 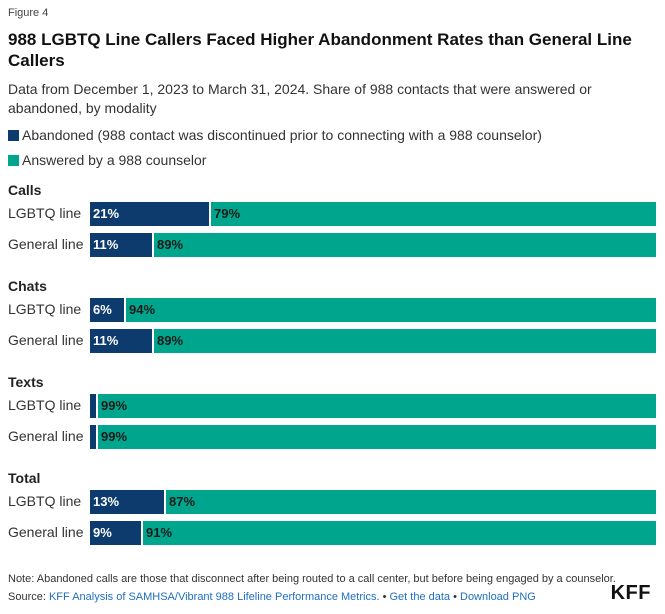 What do you see at coordinates (28, 597) in the screenshot?
I see `source-prefix: Source:` at bounding box center [28, 597].